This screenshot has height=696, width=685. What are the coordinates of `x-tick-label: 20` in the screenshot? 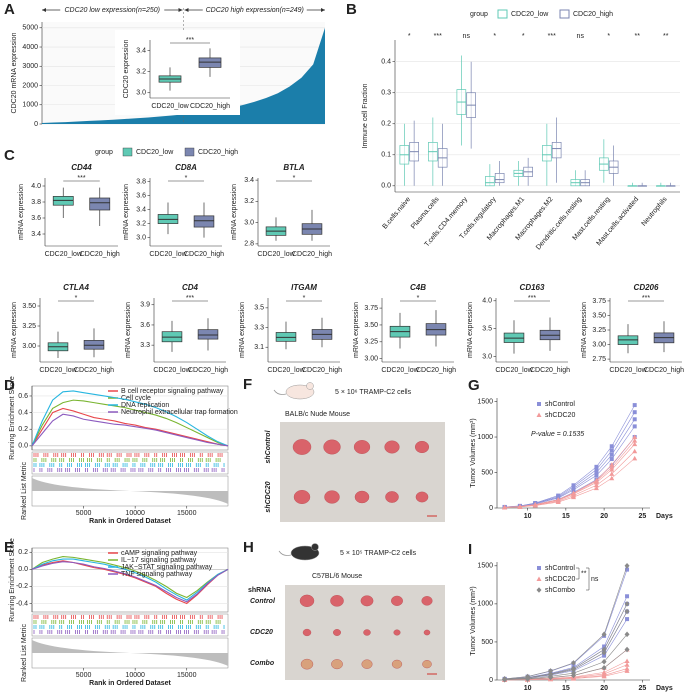 It's located at (604, 516).